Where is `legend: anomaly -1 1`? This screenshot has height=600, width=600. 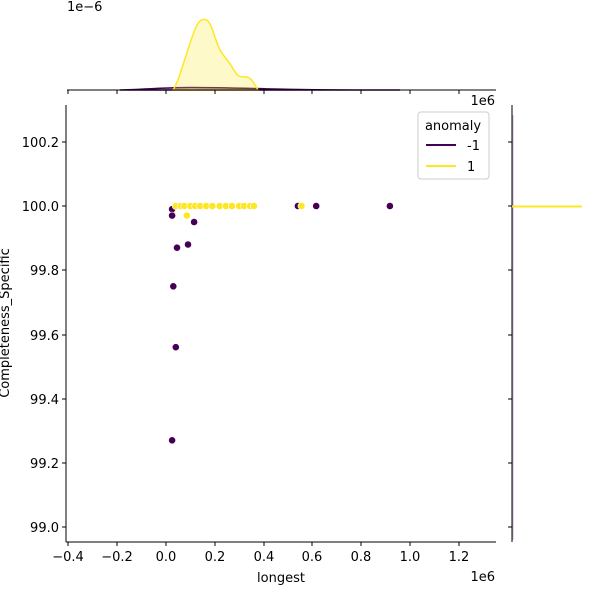
legend: anomaly -1 1 is located at coordinates (453, 145).